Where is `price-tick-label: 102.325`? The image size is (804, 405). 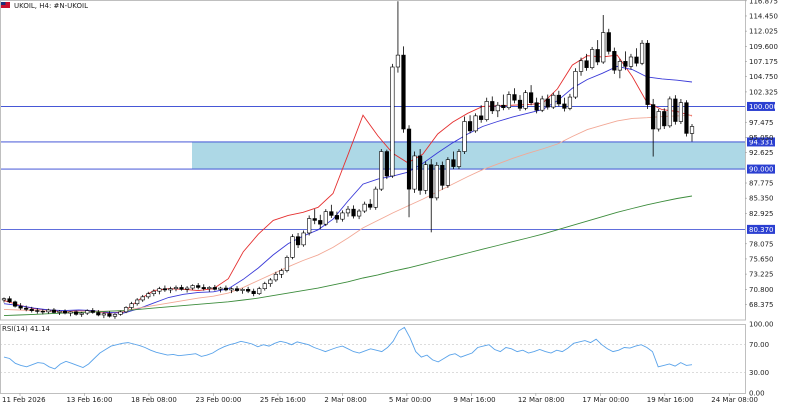 price-tick-label: 102.325 is located at coordinates (763, 92).